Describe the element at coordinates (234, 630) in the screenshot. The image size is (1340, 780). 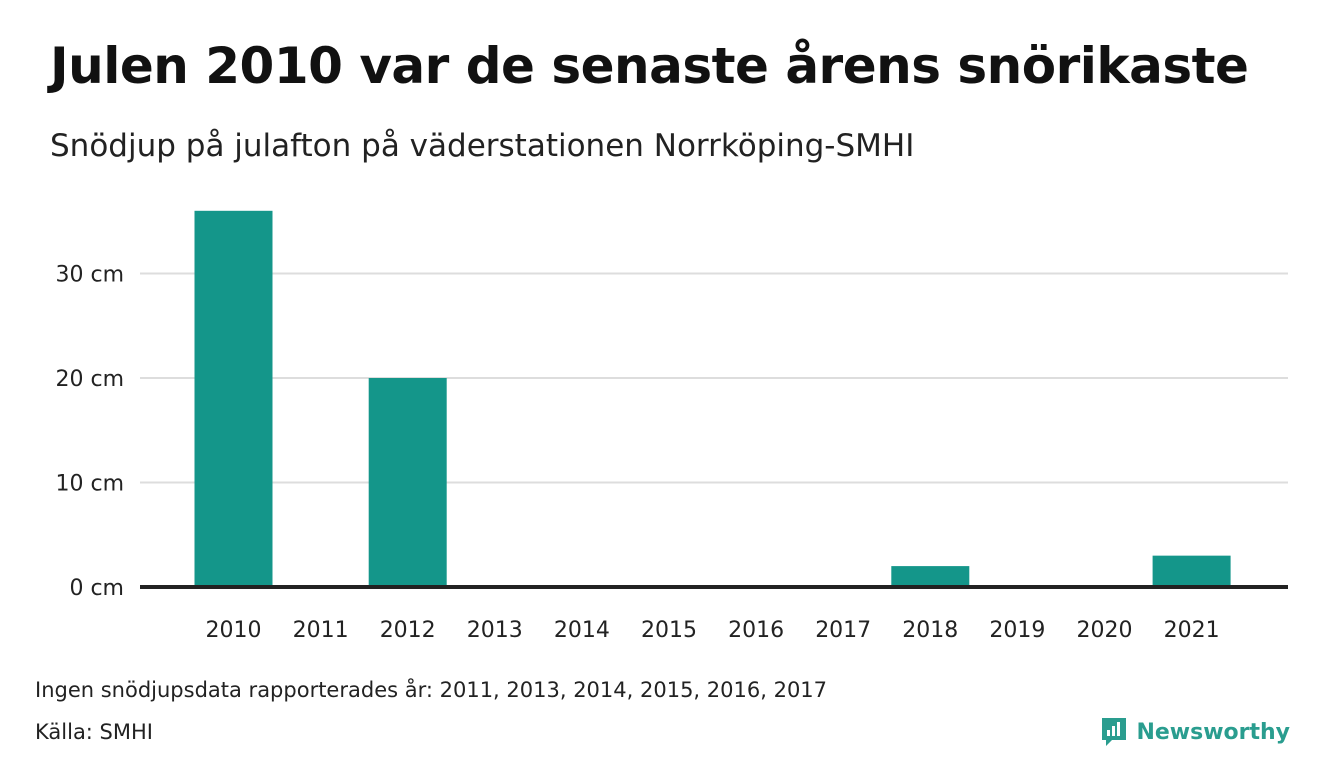
I see `x-tick-label: 2010` at that location.